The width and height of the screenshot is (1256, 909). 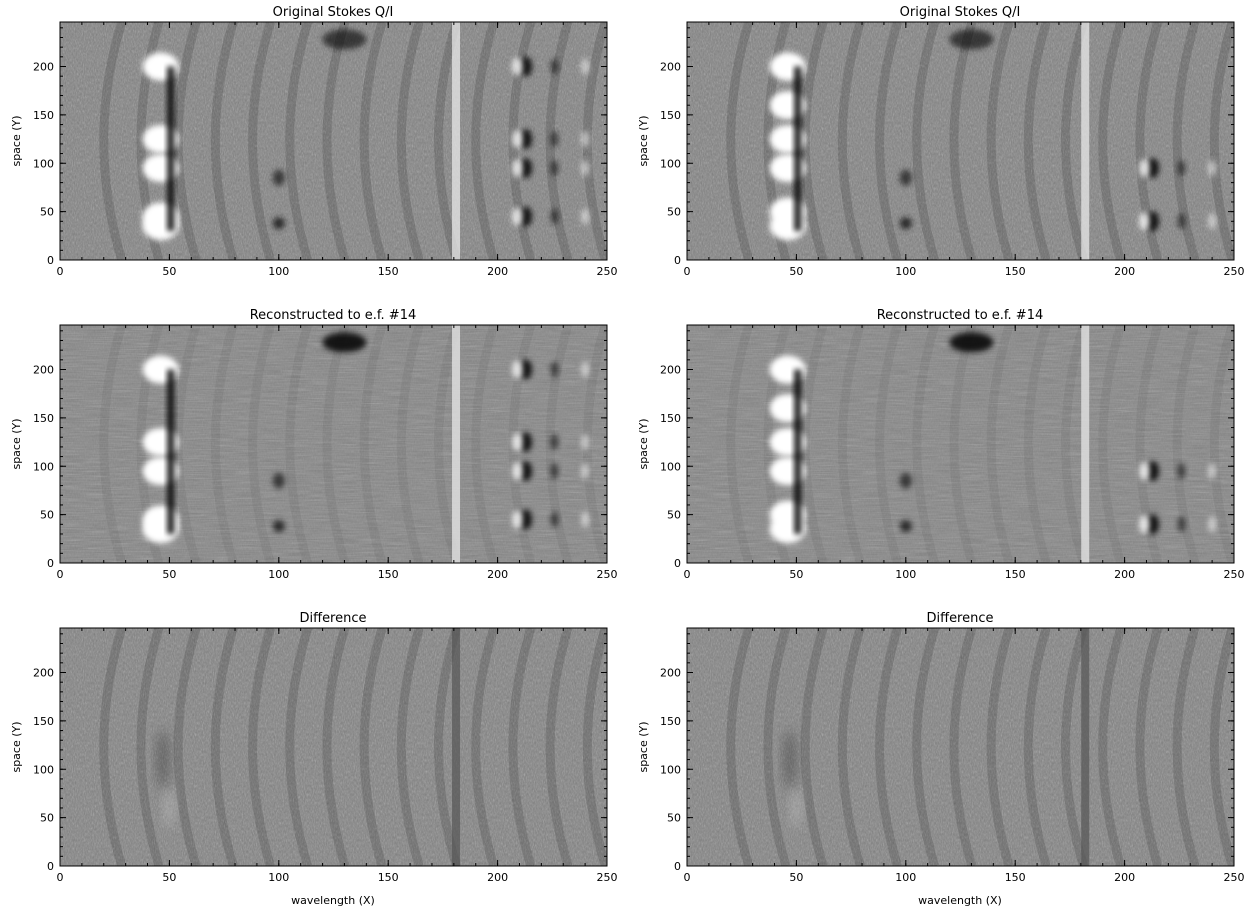 I want to click on heatmap-image, so click(x=333, y=747).